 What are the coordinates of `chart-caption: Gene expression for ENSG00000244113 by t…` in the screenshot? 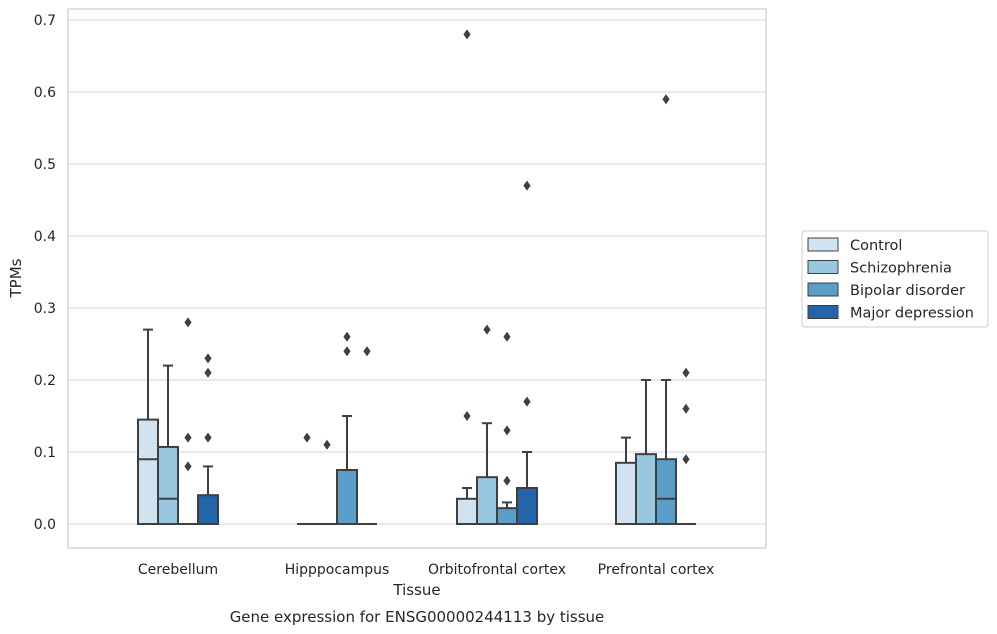 It's located at (417, 617).